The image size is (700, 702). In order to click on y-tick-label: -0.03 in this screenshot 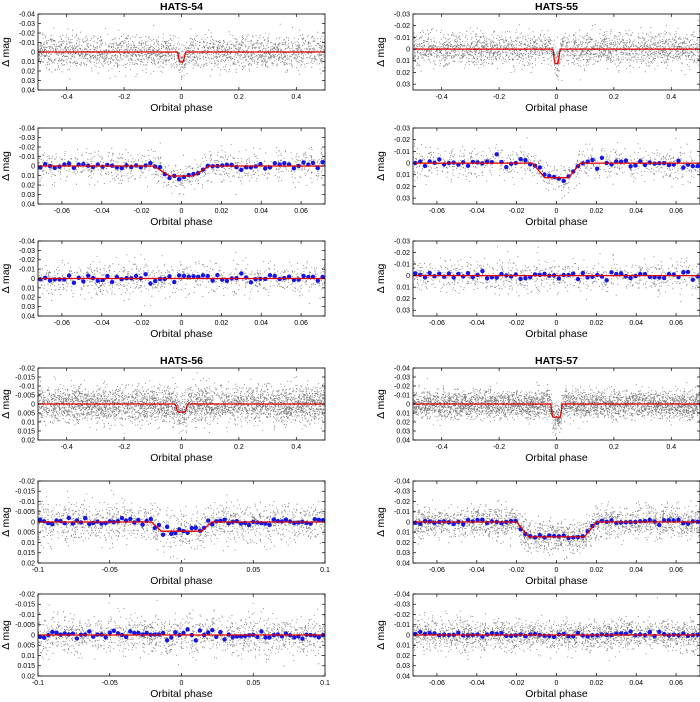, I will do `click(402, 377)`.